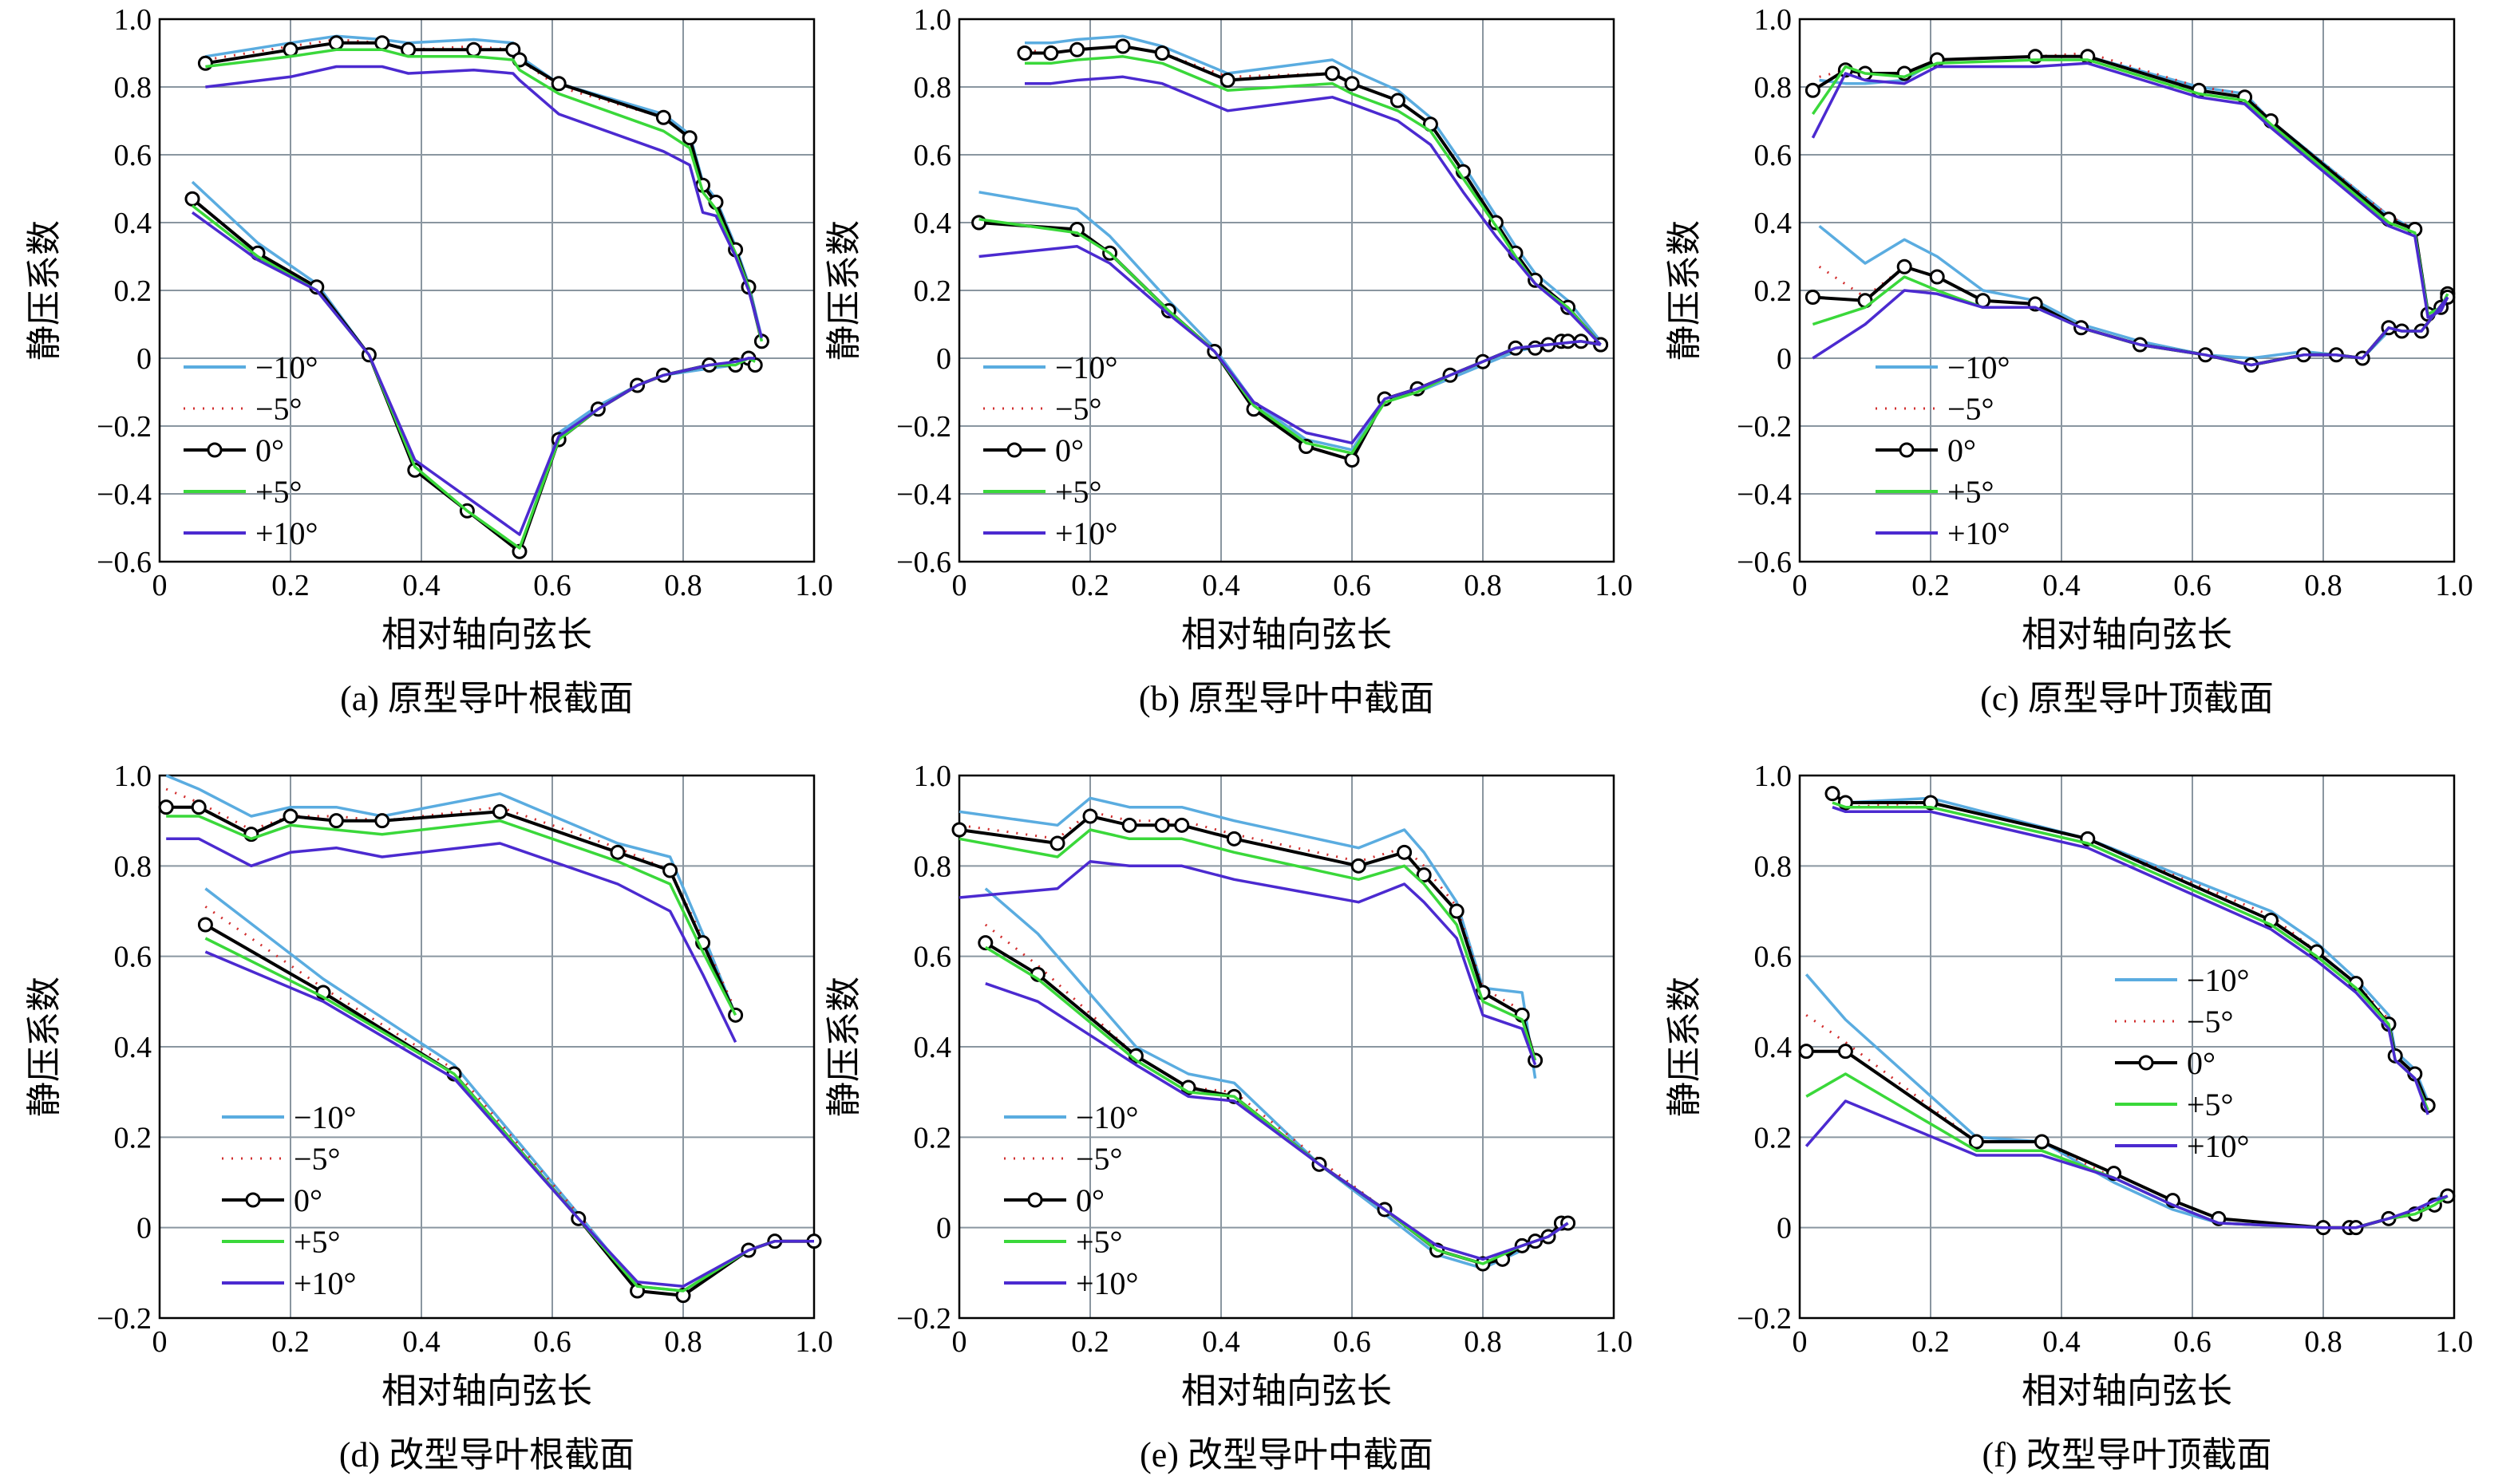 Image resolution: width=2514 pixels, height=1484 pixels. What do you see at coordinates (1014, 450) in the screenshot?
I see `legend-marker-0deg` at bounding box center [1014, 450].